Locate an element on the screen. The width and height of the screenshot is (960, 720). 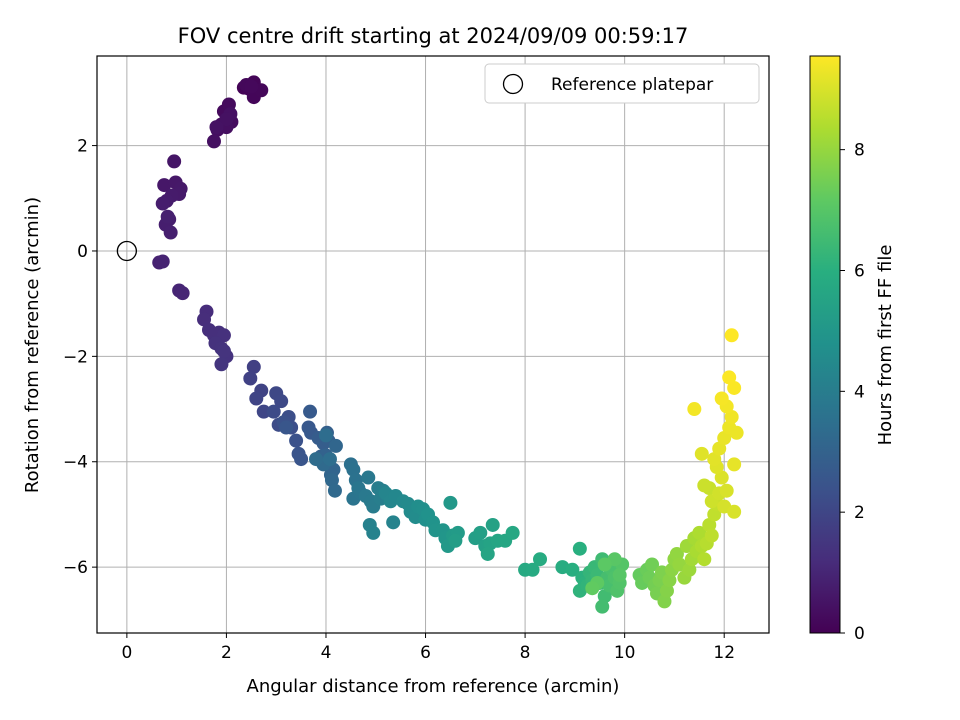
legend-entry-reference: Reference platepar is located at coordinates (632, 85).